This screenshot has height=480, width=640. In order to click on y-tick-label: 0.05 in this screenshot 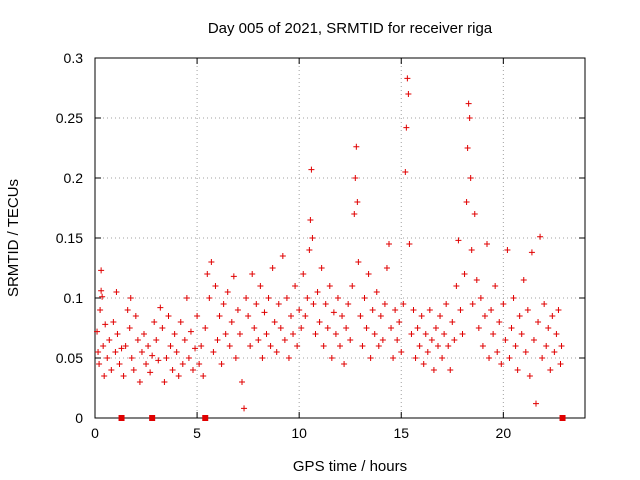, I will do `click(69, 358)`.